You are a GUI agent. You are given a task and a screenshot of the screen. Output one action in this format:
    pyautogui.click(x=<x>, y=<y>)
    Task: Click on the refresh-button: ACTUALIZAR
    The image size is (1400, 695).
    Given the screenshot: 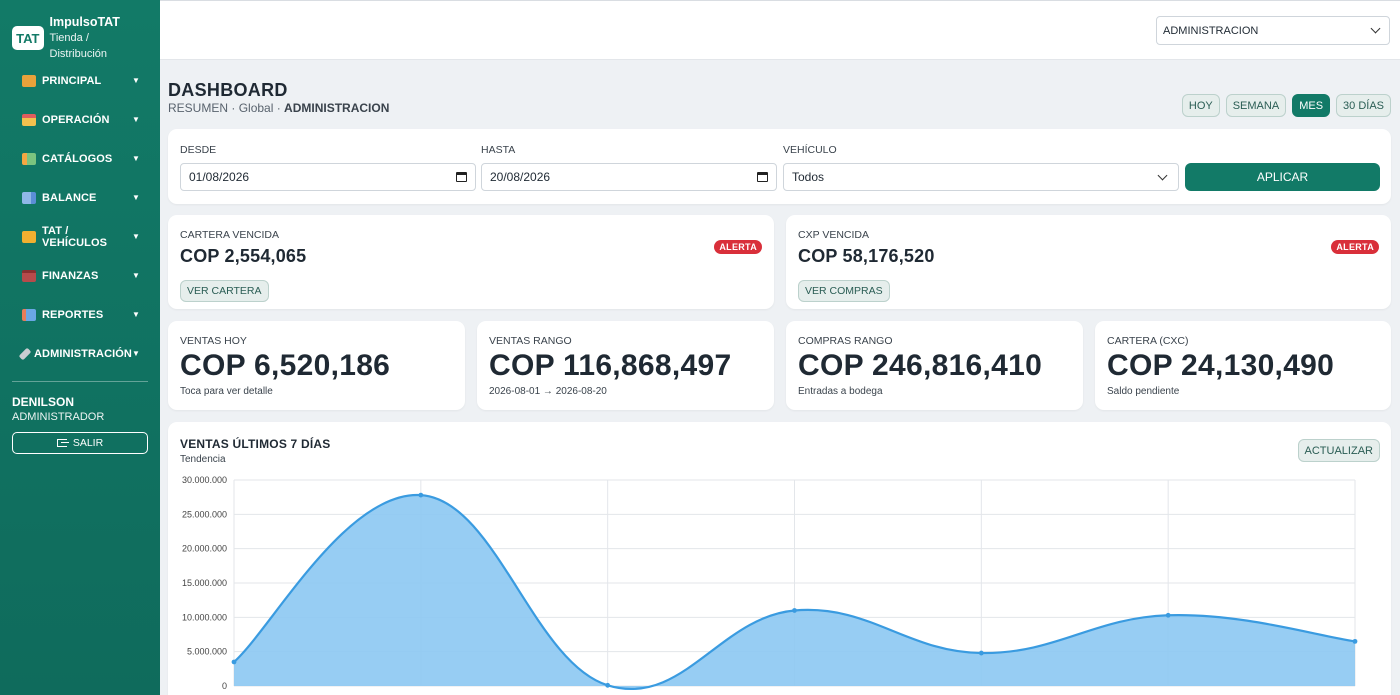 What is the action you would take?
    pyautogui.click(x=1338, y=450)
    